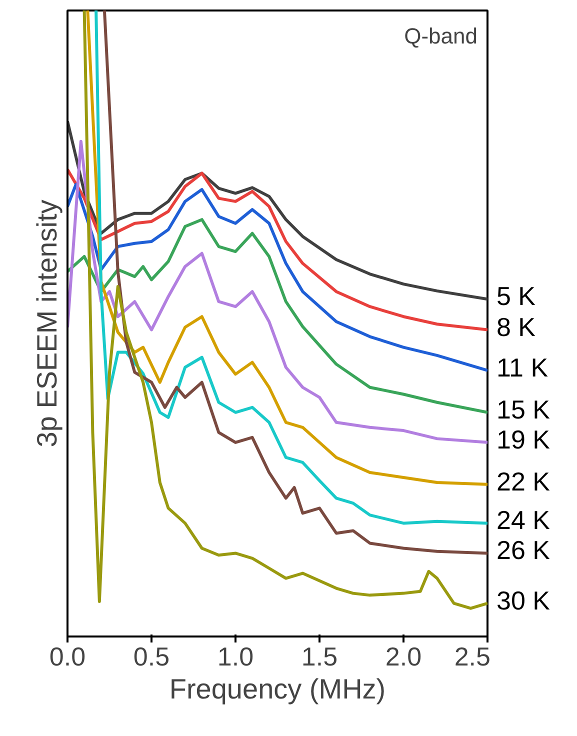  What do you see at coordinates (516, 327) in the screenshot?
I see `series-label: 8 K` at bounding box center [516, 327].